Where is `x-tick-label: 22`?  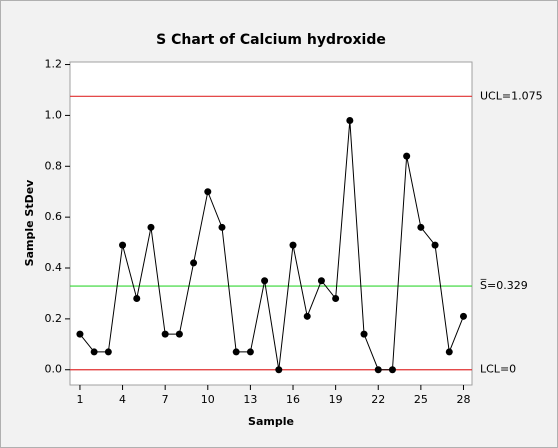 x-tick-label: 22 is located at coordinates (378, 399).